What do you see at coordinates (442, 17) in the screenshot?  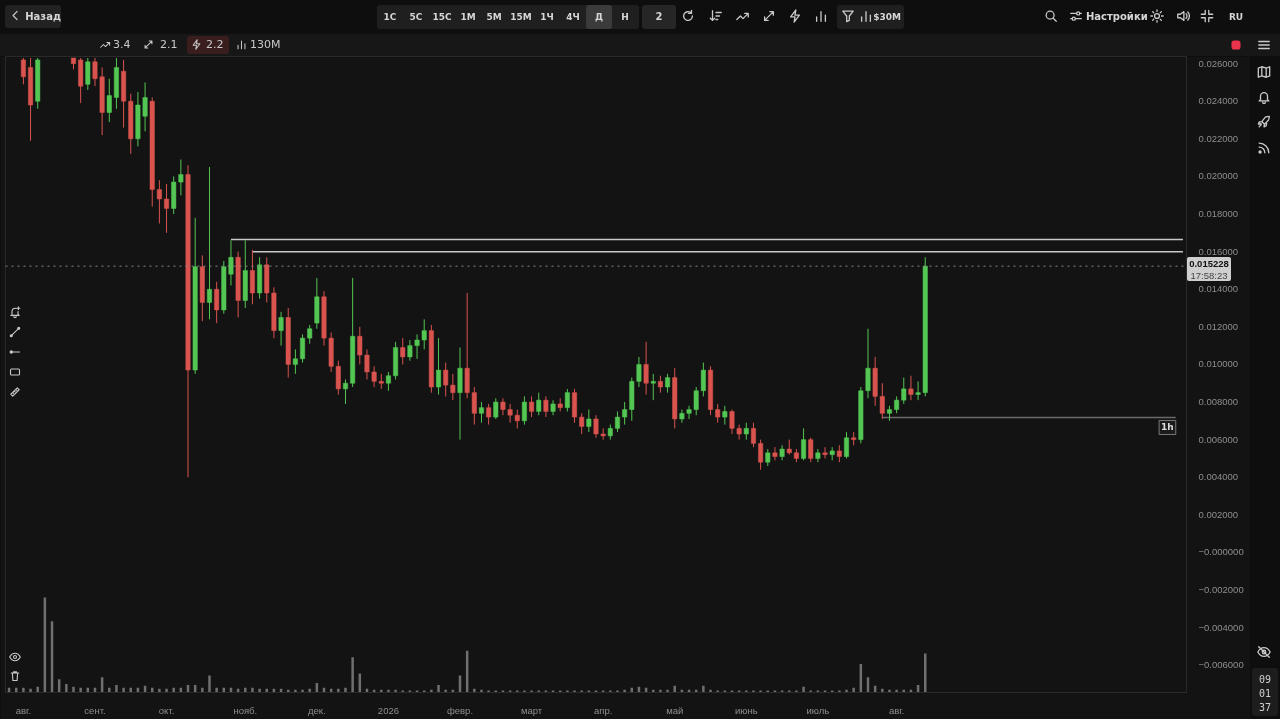 I see `text: 15С` at bounding box center [442, 17].